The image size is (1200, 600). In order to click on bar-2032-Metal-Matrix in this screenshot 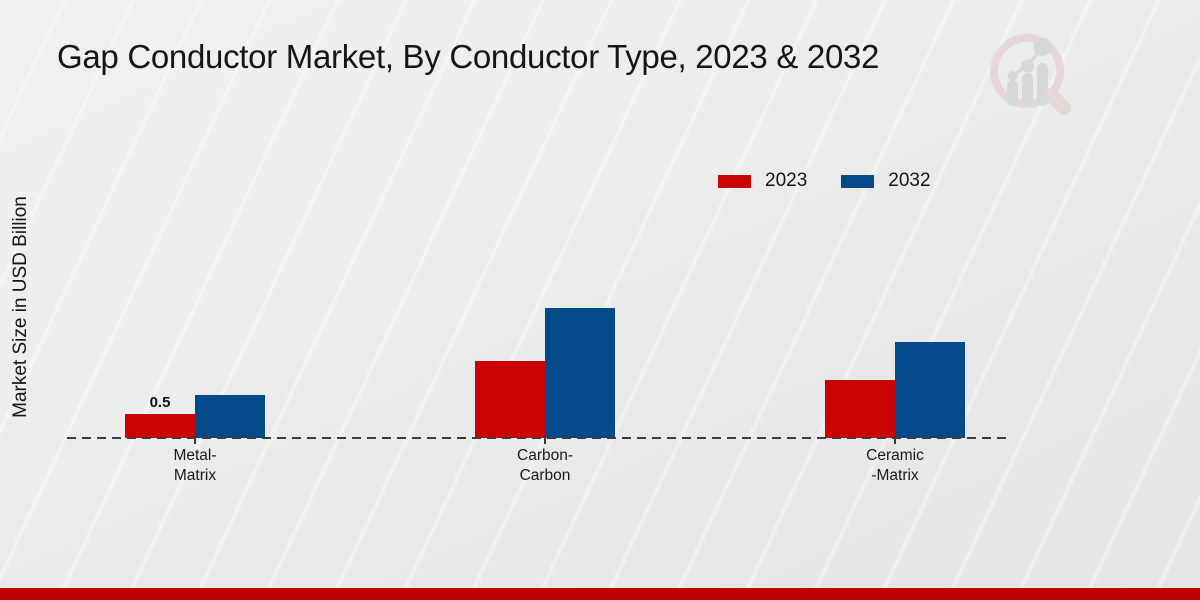, I will do `click(230, 416)`.